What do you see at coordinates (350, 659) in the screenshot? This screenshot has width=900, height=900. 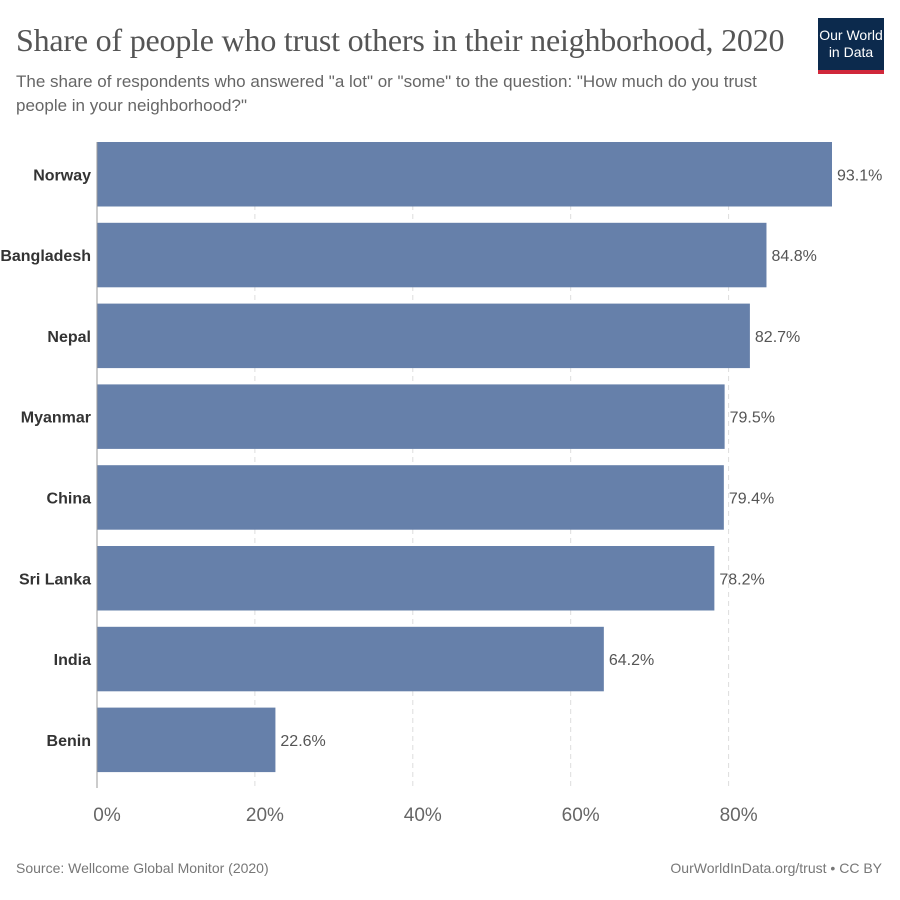 I see `bar-india` at bounding box center [350, 659].